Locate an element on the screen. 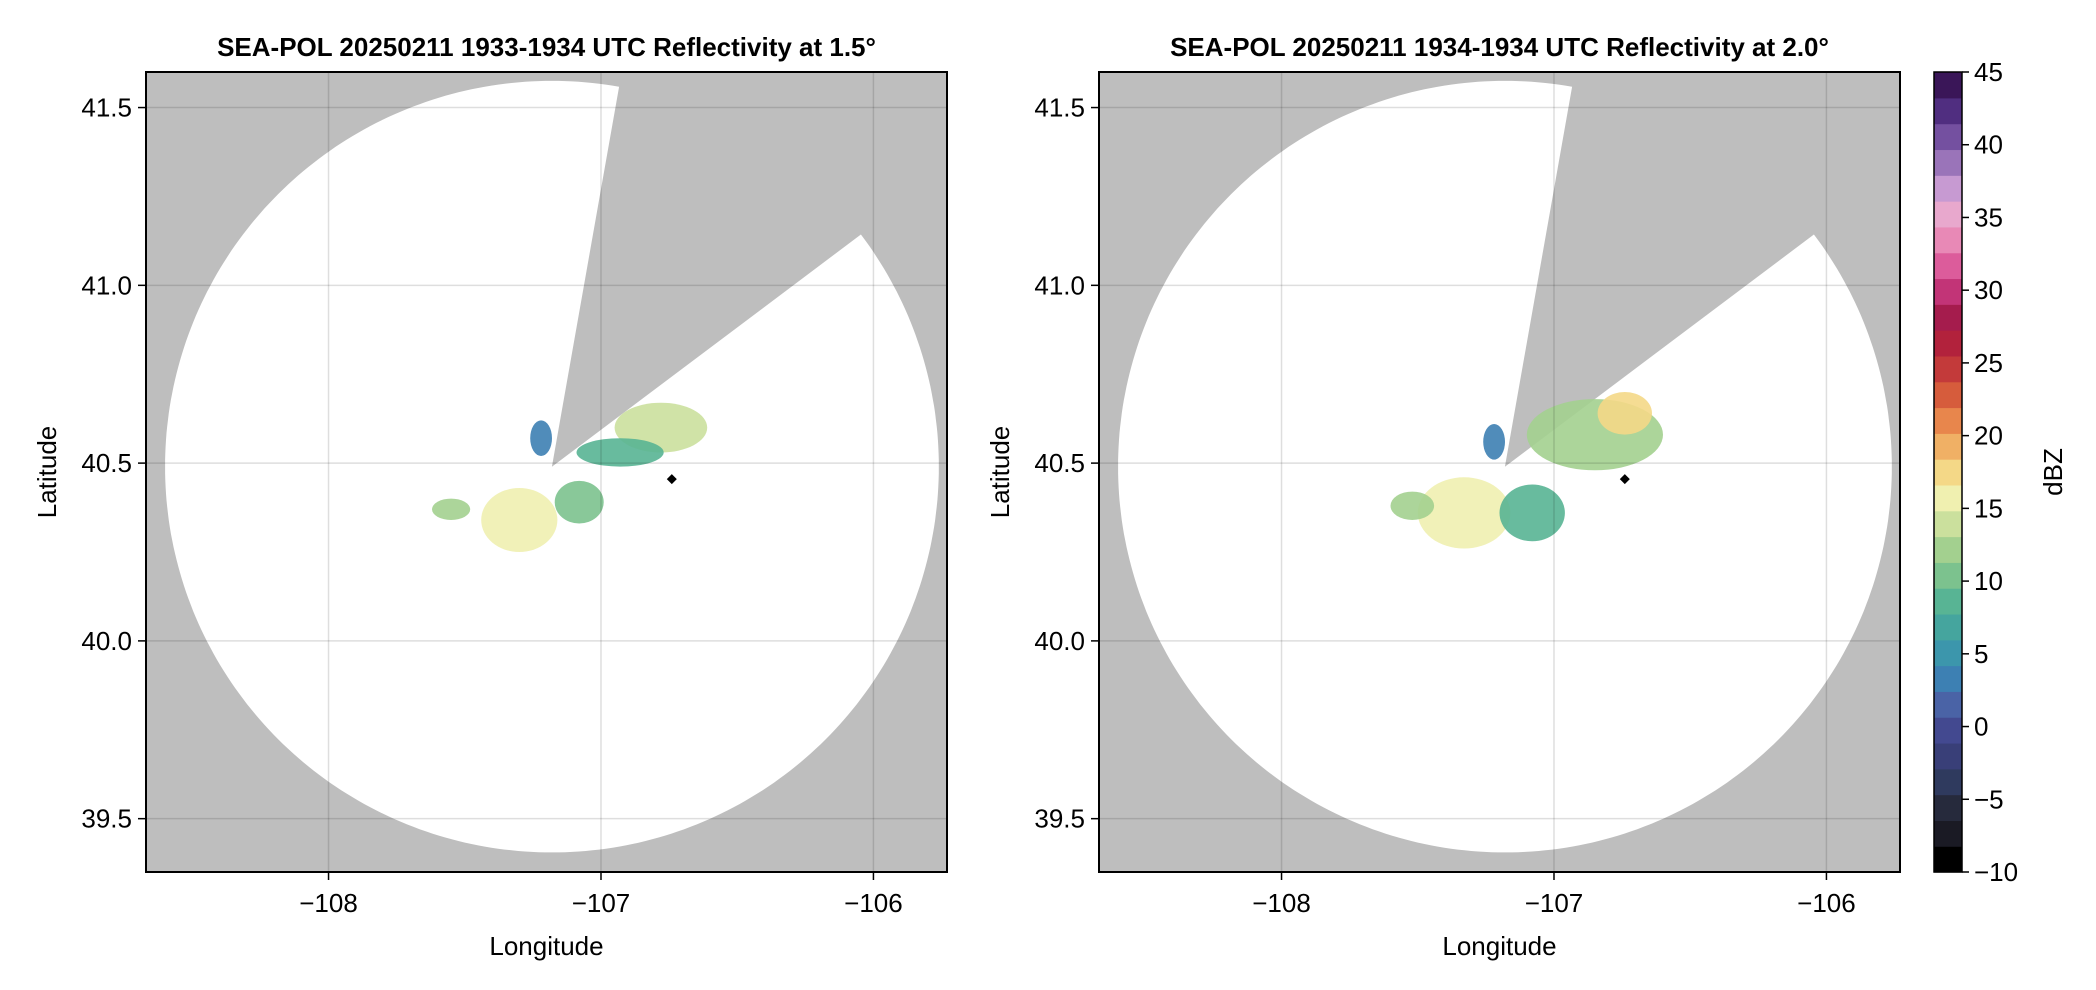 This screenshot has width=2096, height=990. panel-1-x-tick-label-3: −106 is located at coordinates (873, 903).